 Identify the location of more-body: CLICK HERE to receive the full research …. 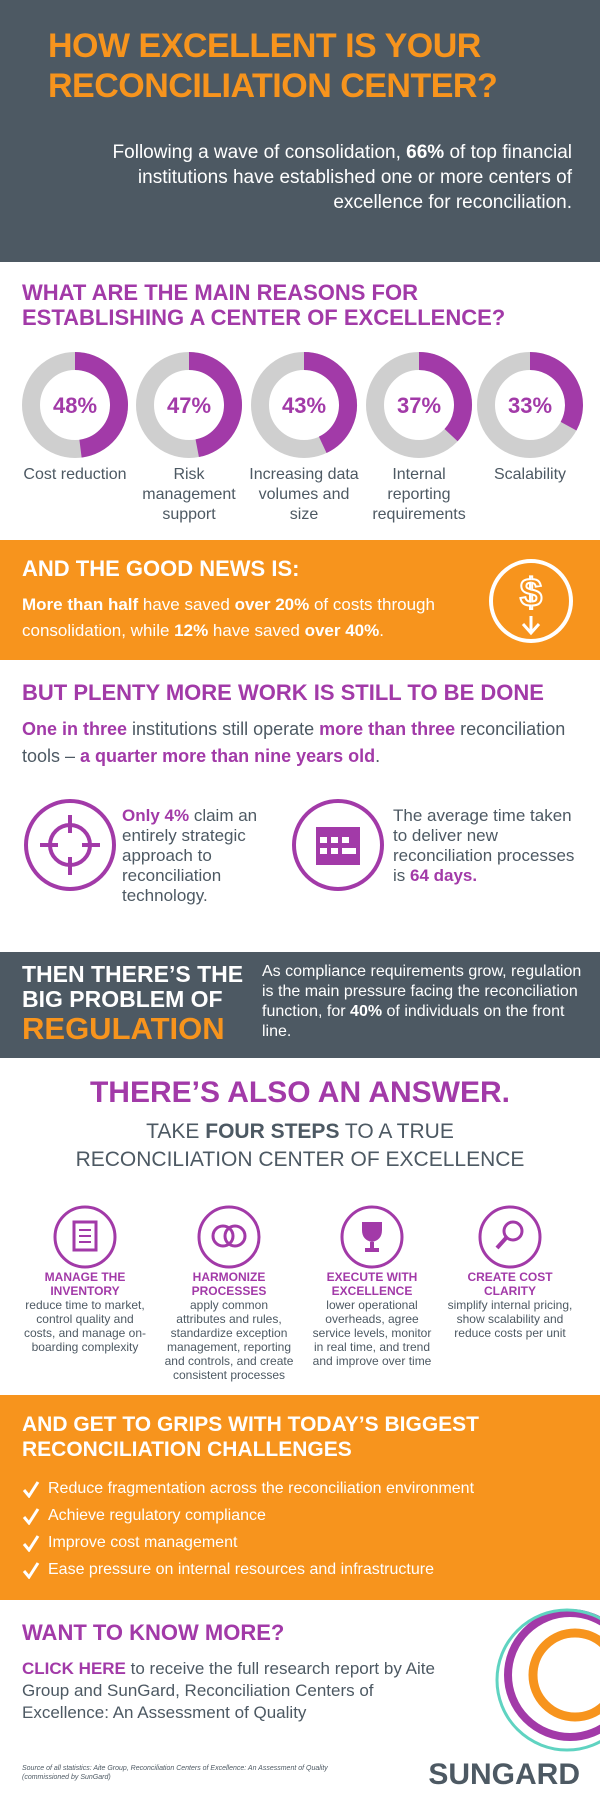
(237, 1691).